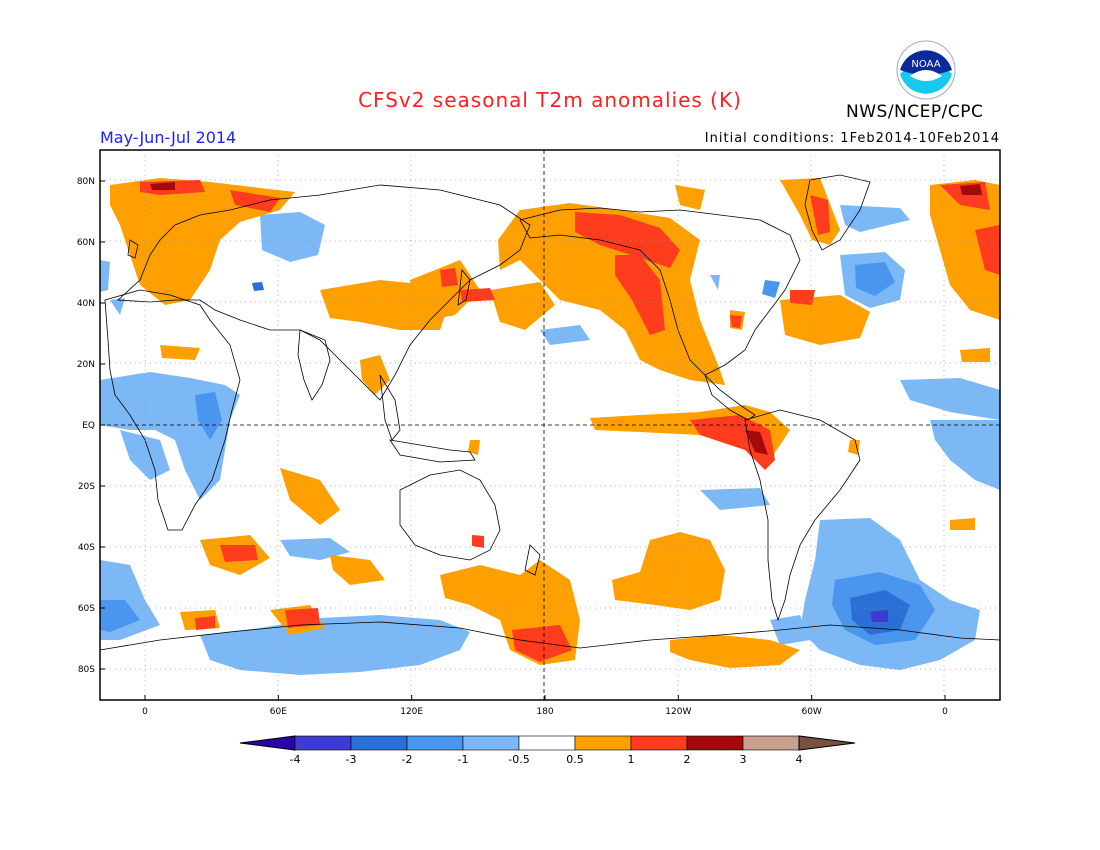  Describe the element at coordinates (168, 137) in the screenshot. I see `forecast-period: May-Jun-Jul 2014` at that location.